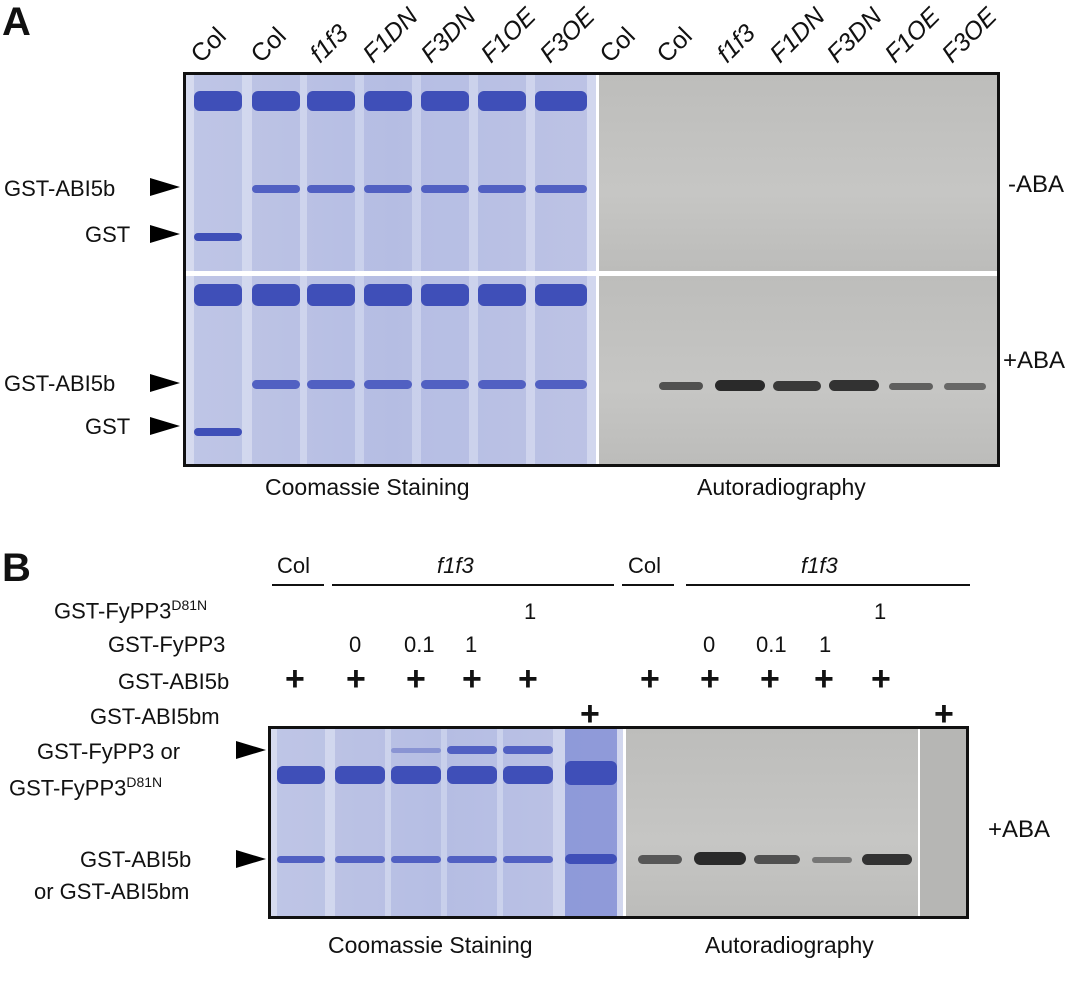  What do you see at coordinates (1019, 829) in the screenshot?
I see `label-plus-aba-b: +ABA` at bounding box center [1019, 829].